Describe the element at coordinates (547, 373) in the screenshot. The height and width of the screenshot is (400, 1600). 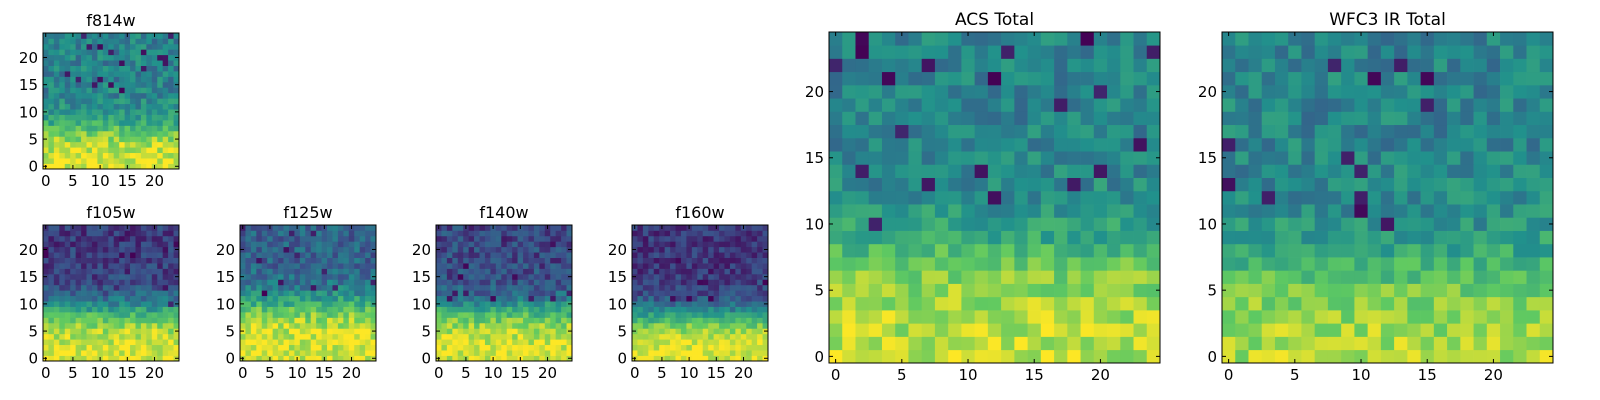
I see `x-tick-label: 20` at that location.